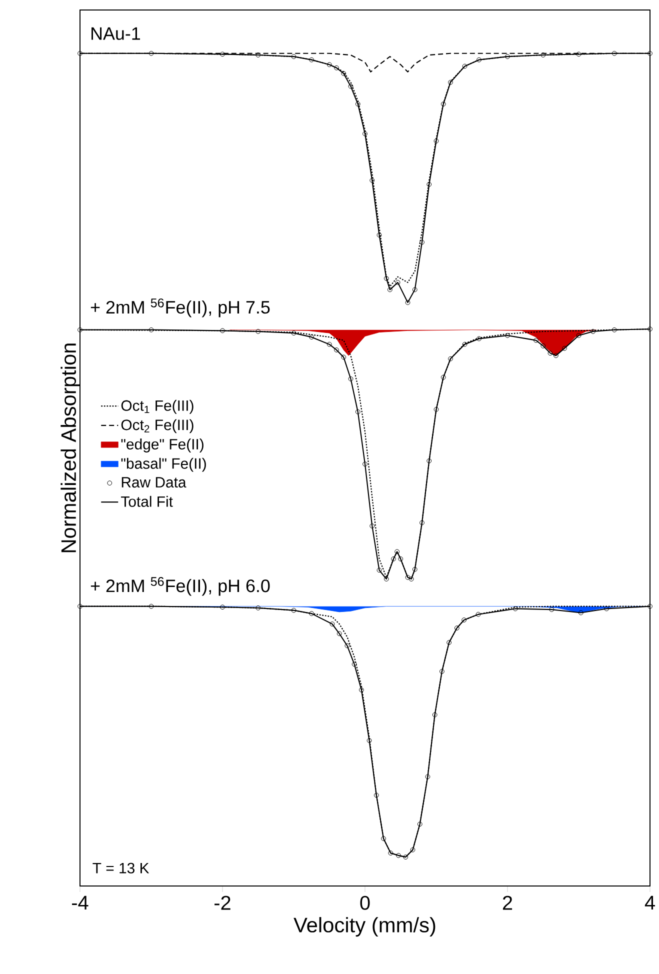  Describe the element at coordinates (147, 501) in the screenshot. I see `legend-label: Total Fit` at that location.